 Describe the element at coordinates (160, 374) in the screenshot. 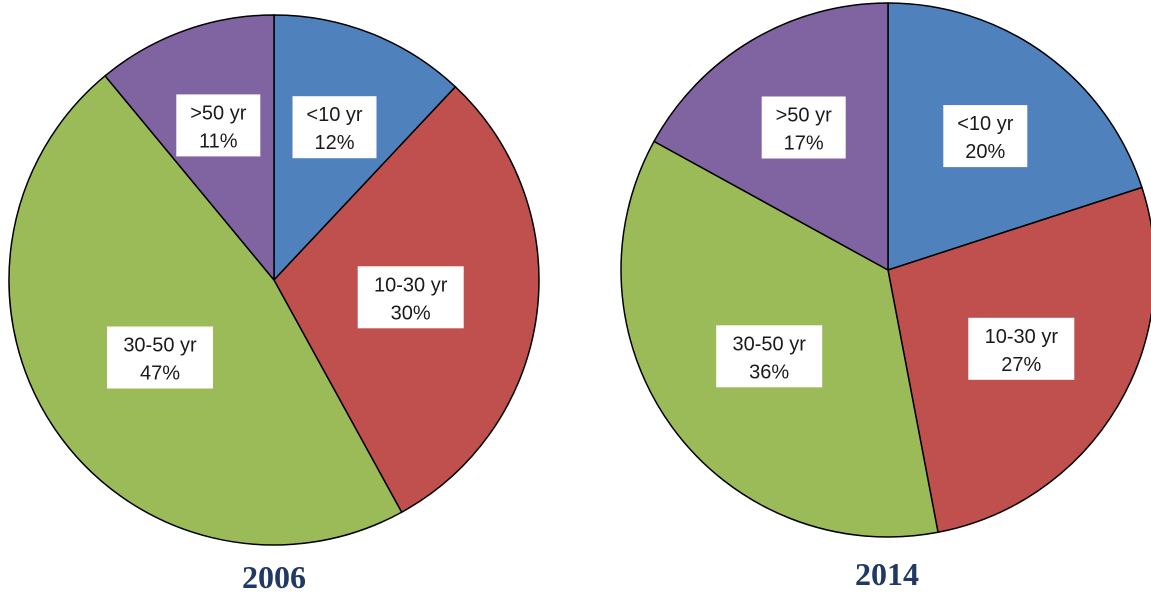

I see `slice-percent-label: 47%` at that location.